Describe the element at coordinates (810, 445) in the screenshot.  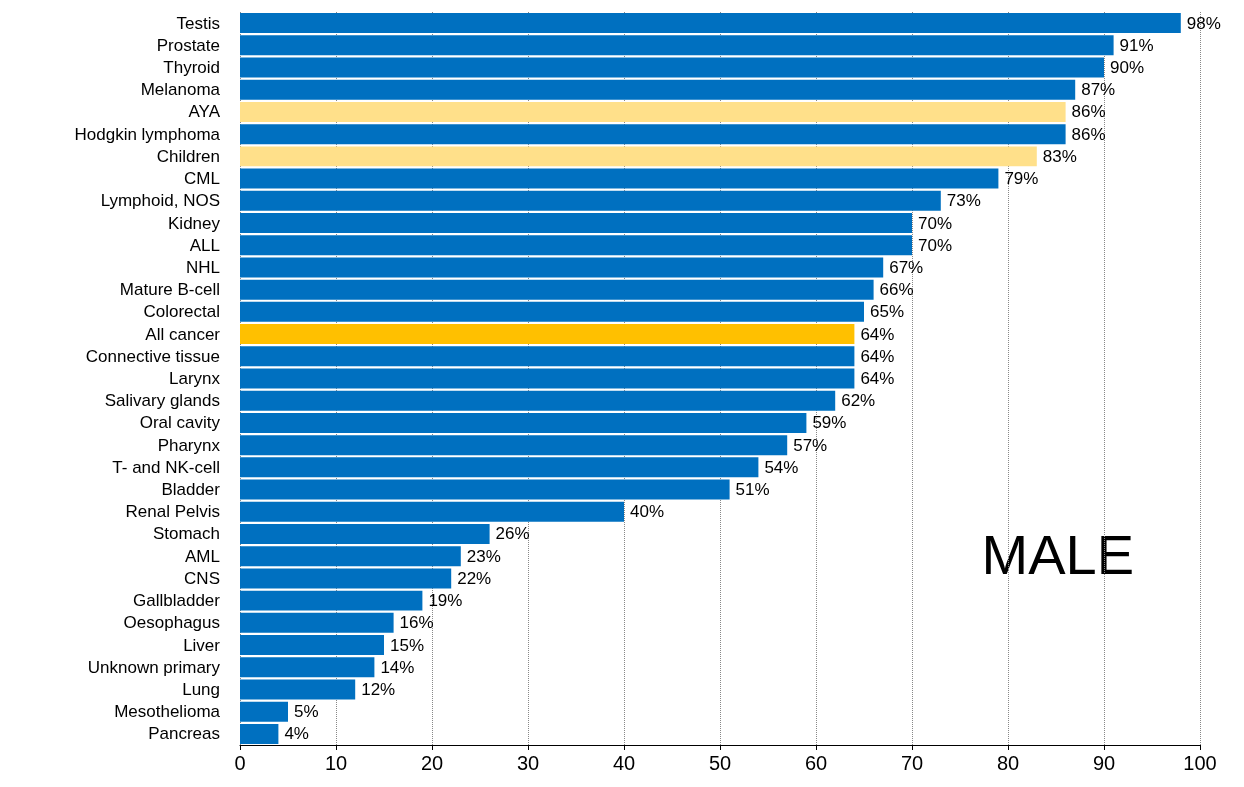
I see `data-label: 57%` at that location.